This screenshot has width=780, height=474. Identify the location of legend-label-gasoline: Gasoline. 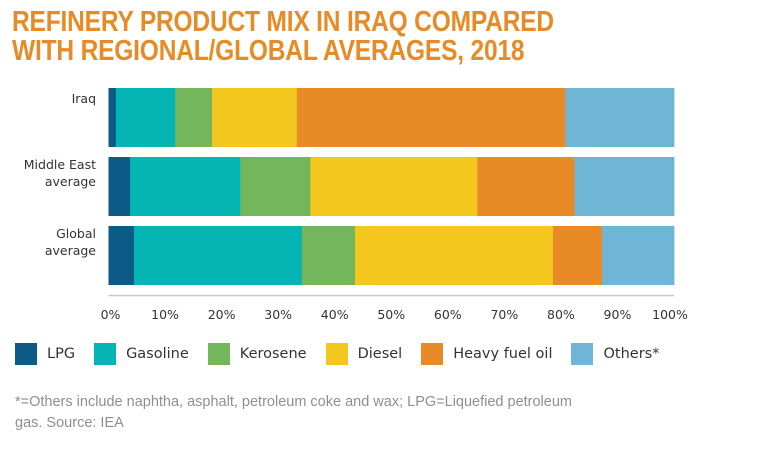
(157, 354).